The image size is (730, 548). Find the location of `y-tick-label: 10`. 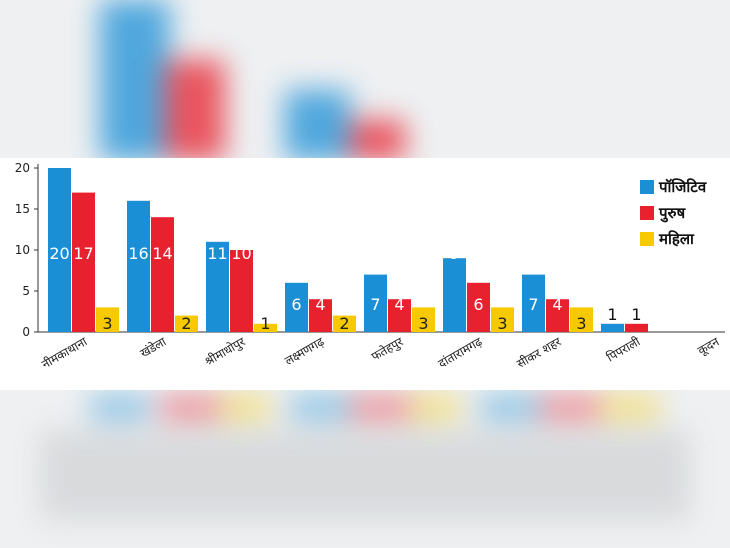

y-tick-label: 10 is located at coordinates (22, 250).